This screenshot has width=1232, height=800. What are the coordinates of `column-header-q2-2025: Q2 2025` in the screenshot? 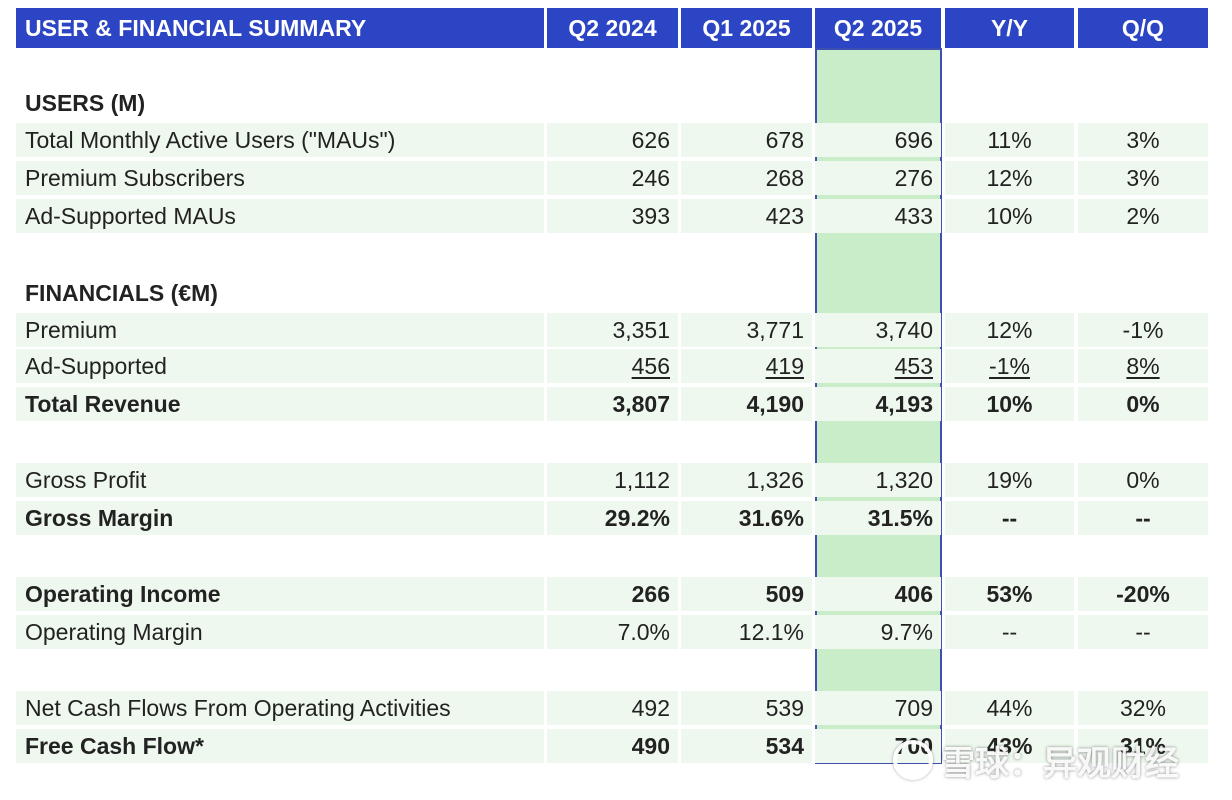 It's located at (878, 28).